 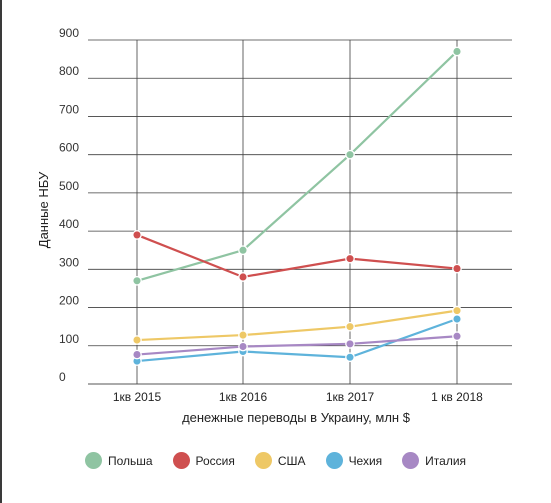 I want to click on y-axis-label: Данные НБУ, so click(x=43, y=209).